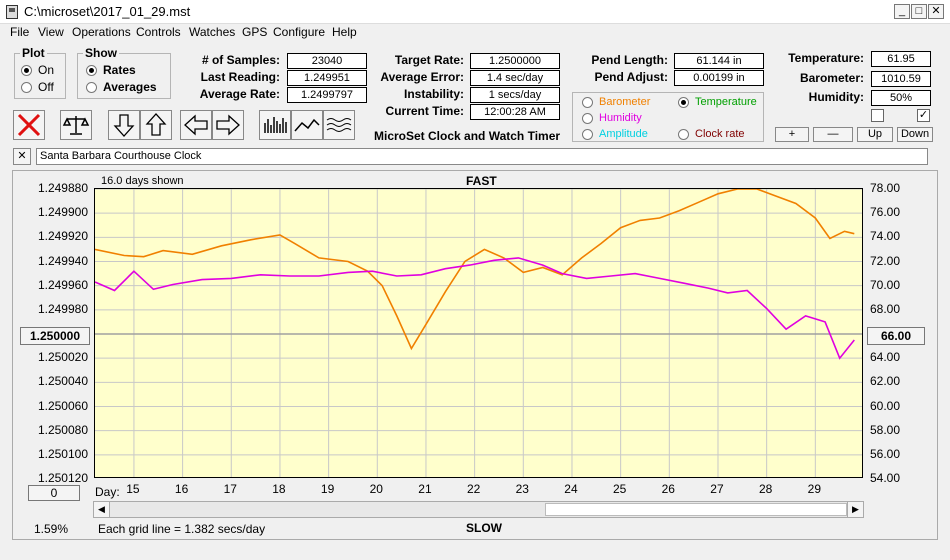  I want to click on current-time-label: Current Time:, so click(424, 111).